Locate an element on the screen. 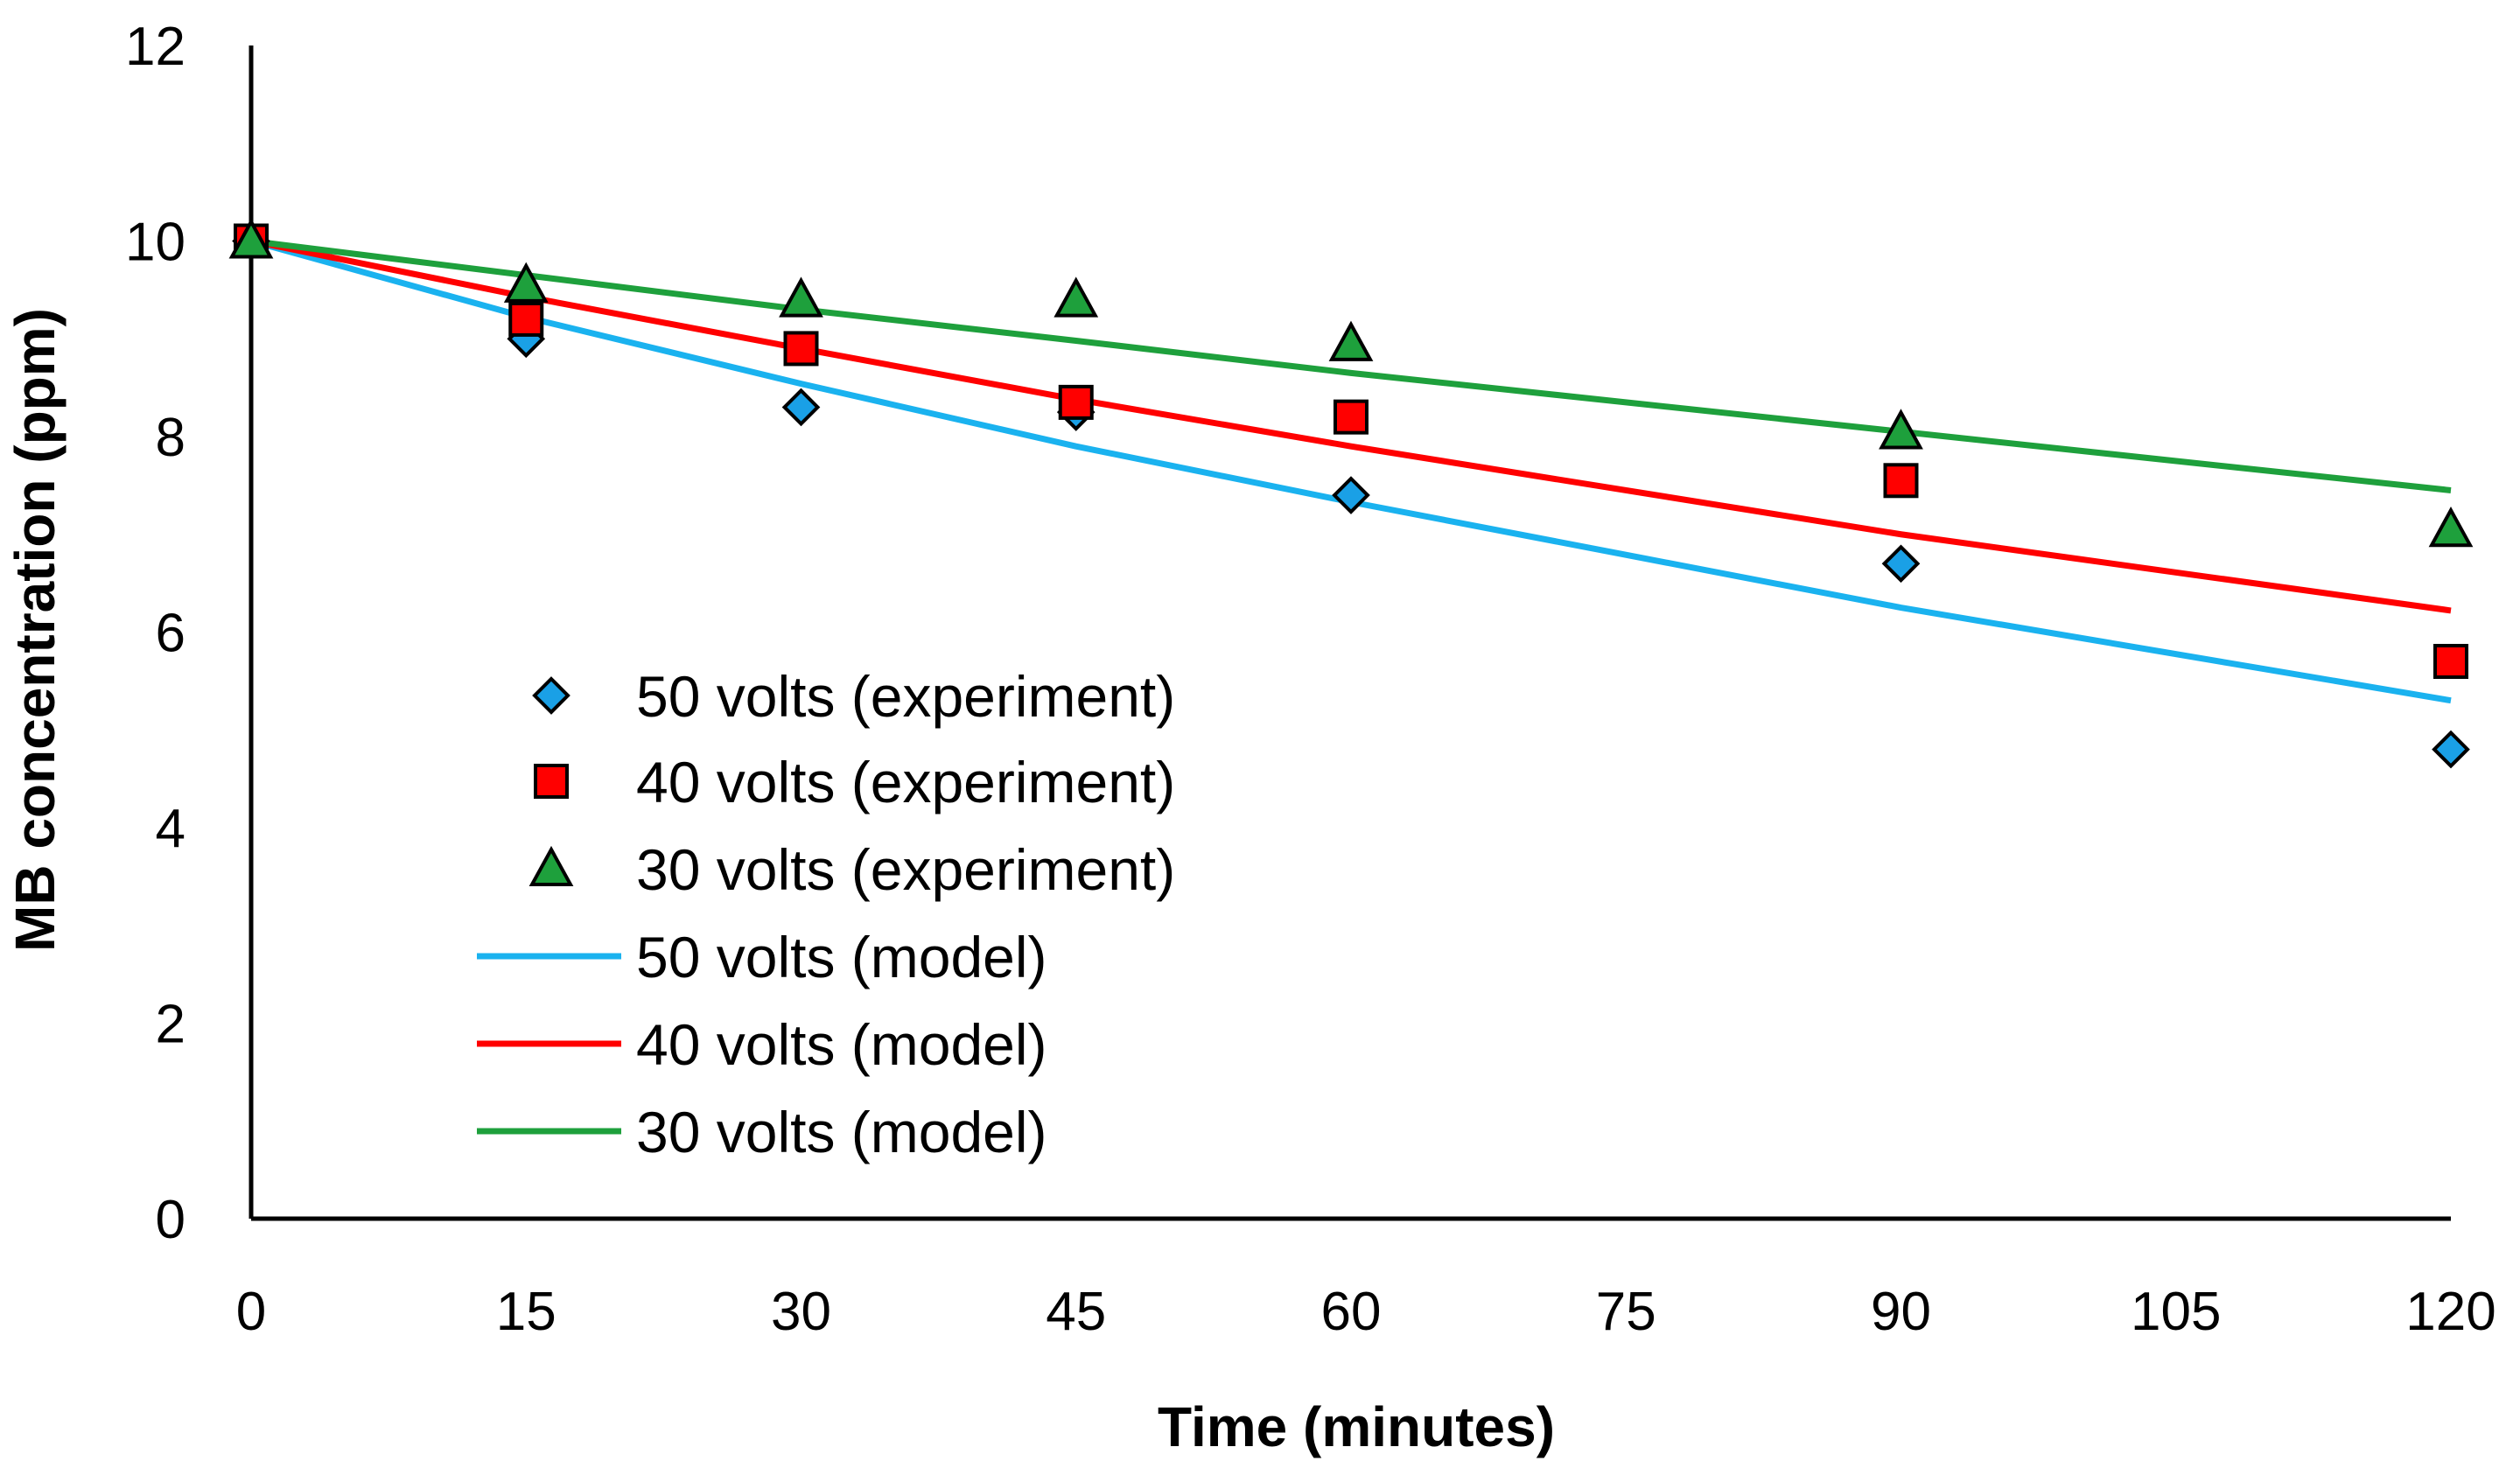  x-tick-label: 105 is located at coordinates (2176, 1312).